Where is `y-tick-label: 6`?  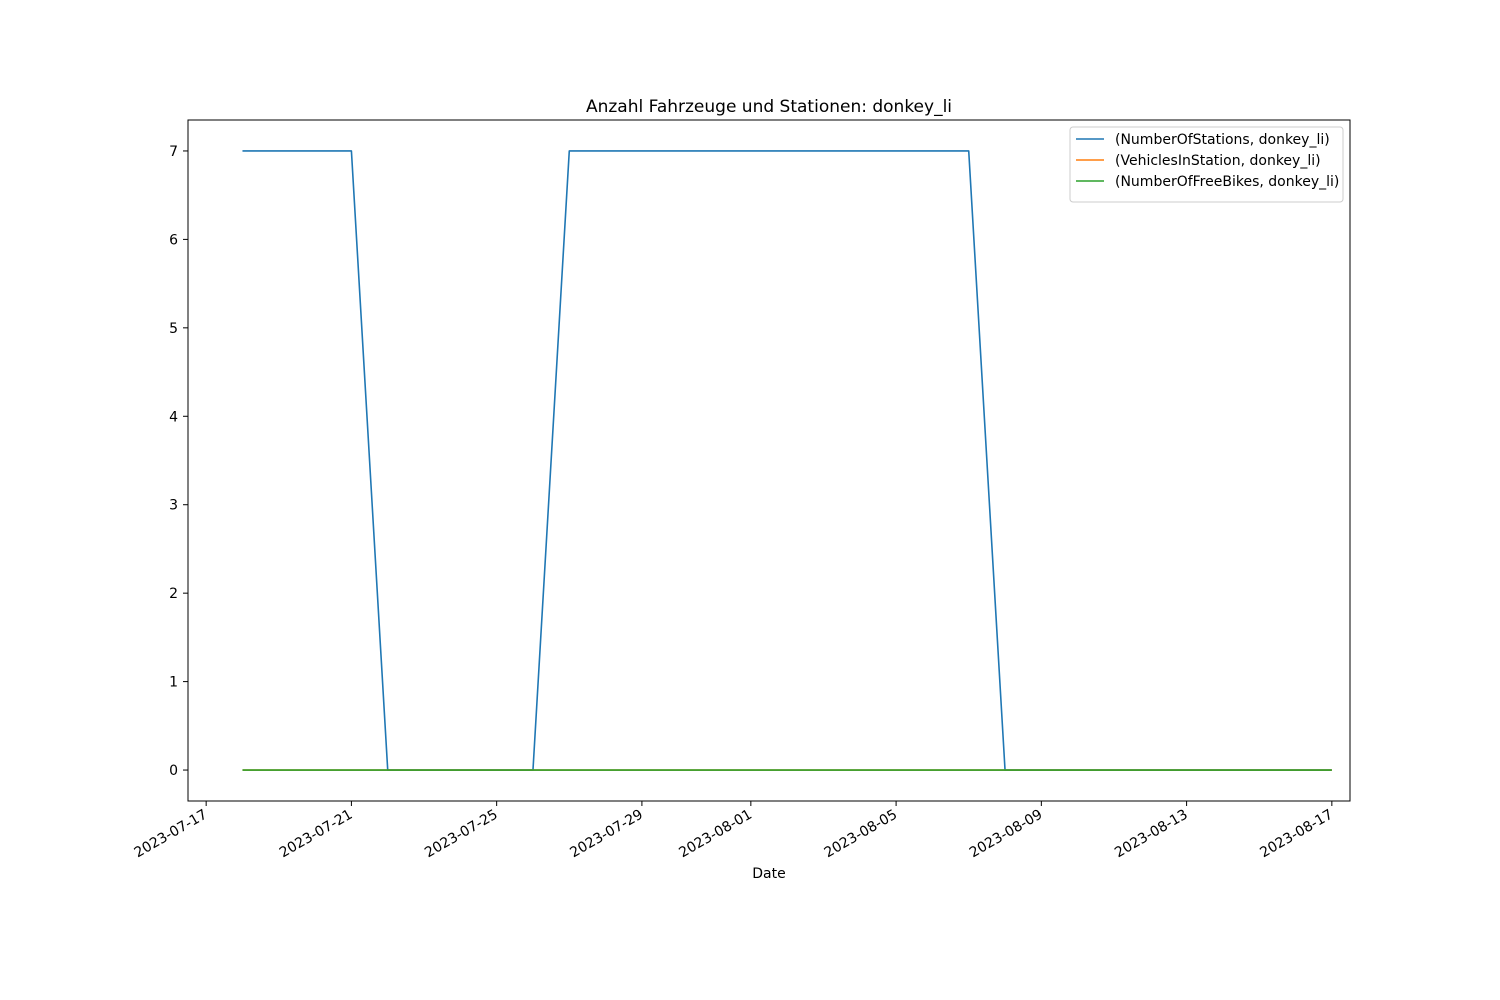 y-tick-label: 6 is located at coordinates (173, 240).